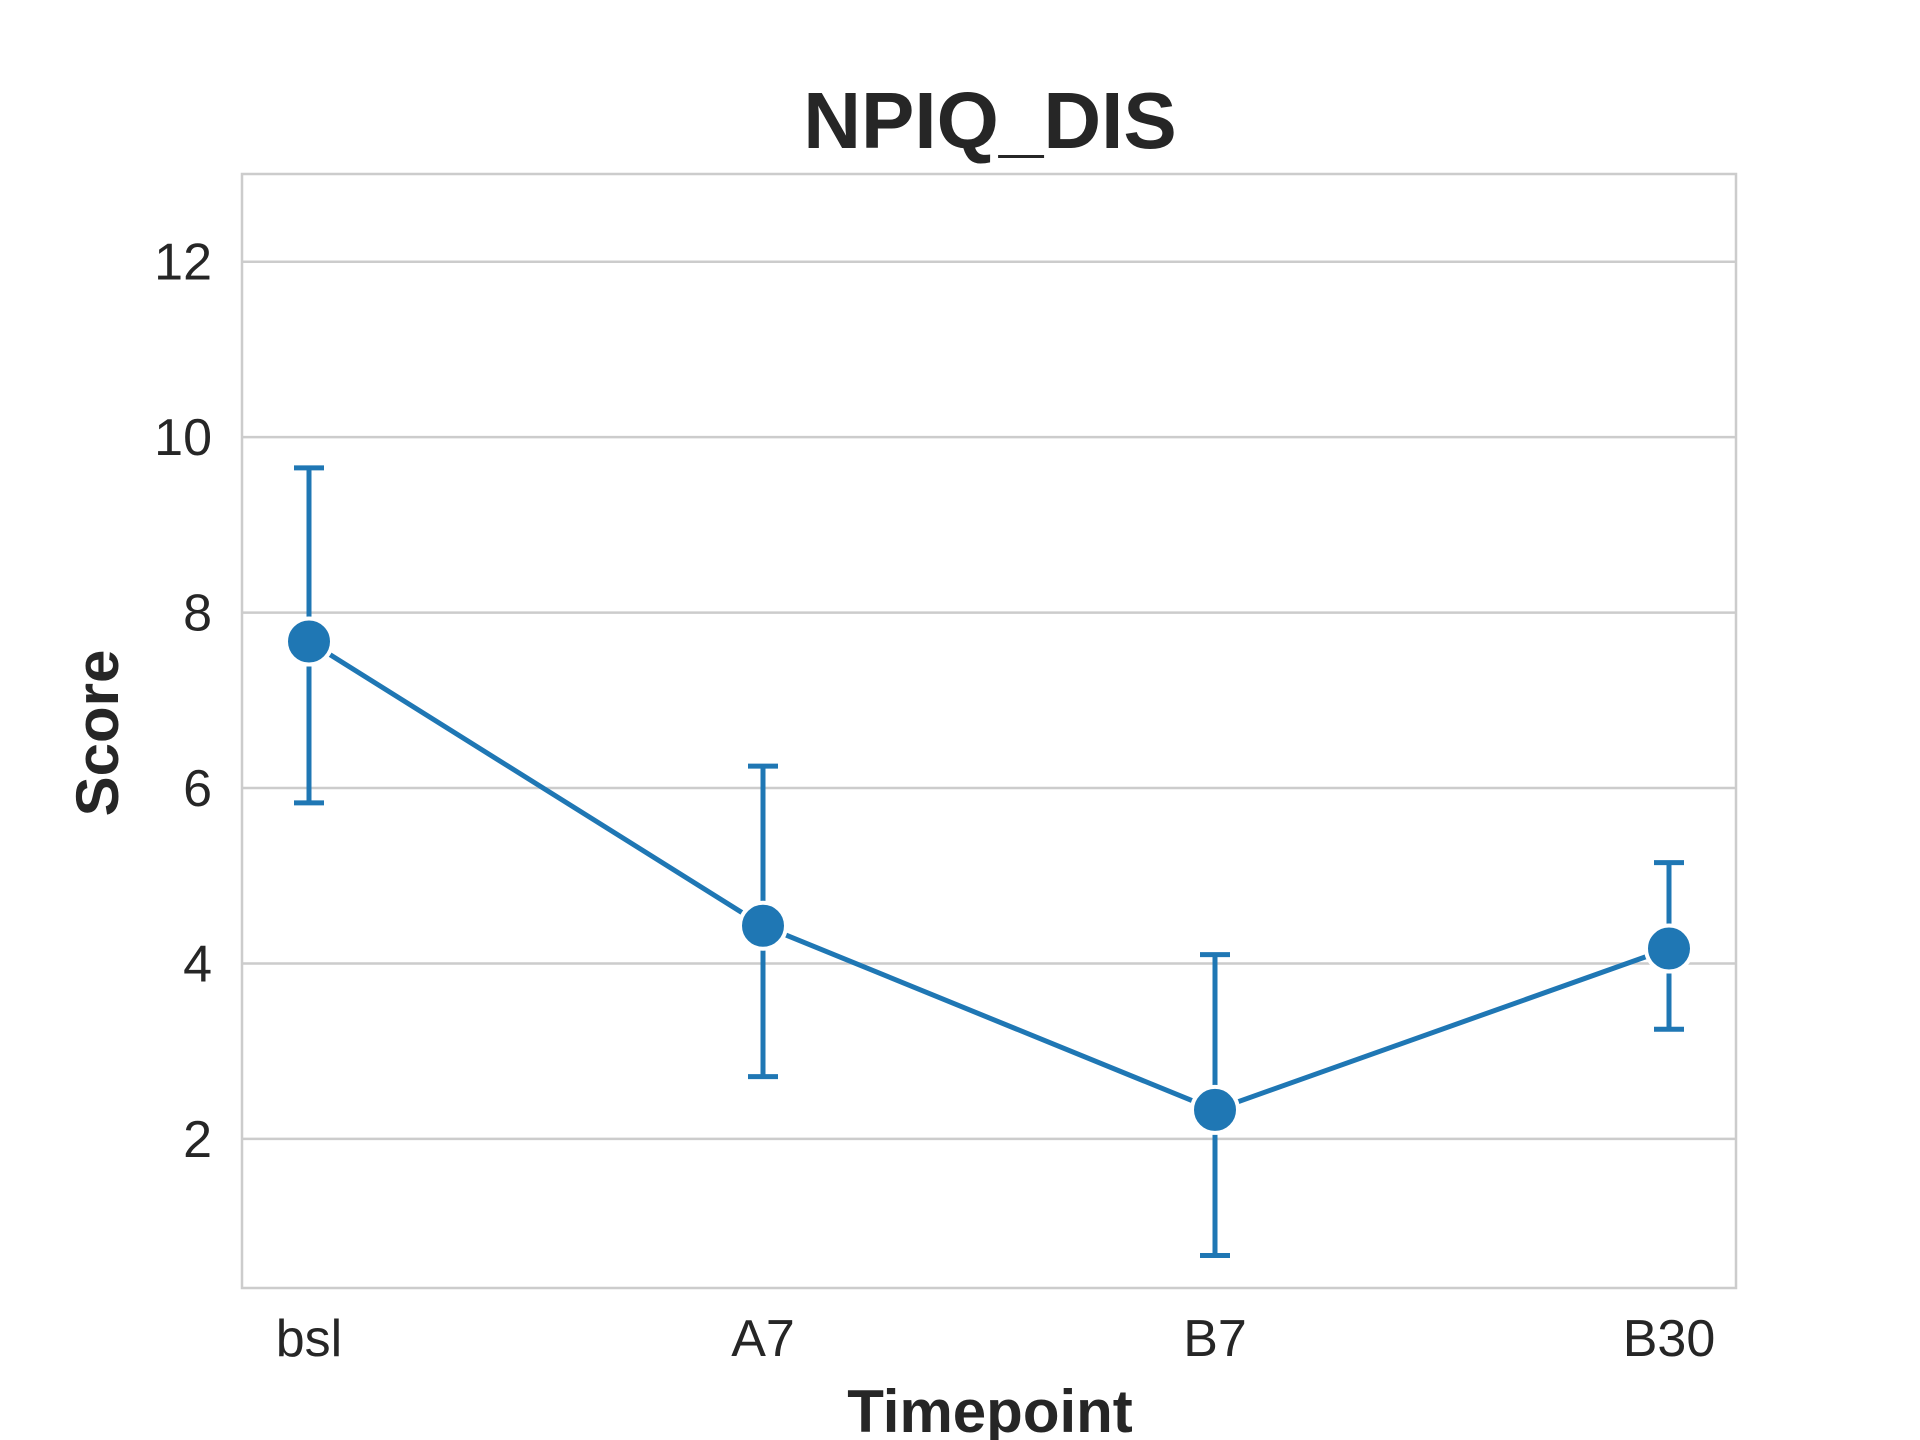  I want to click on x-tick-label-B30: B30, so click(1669, 1339).